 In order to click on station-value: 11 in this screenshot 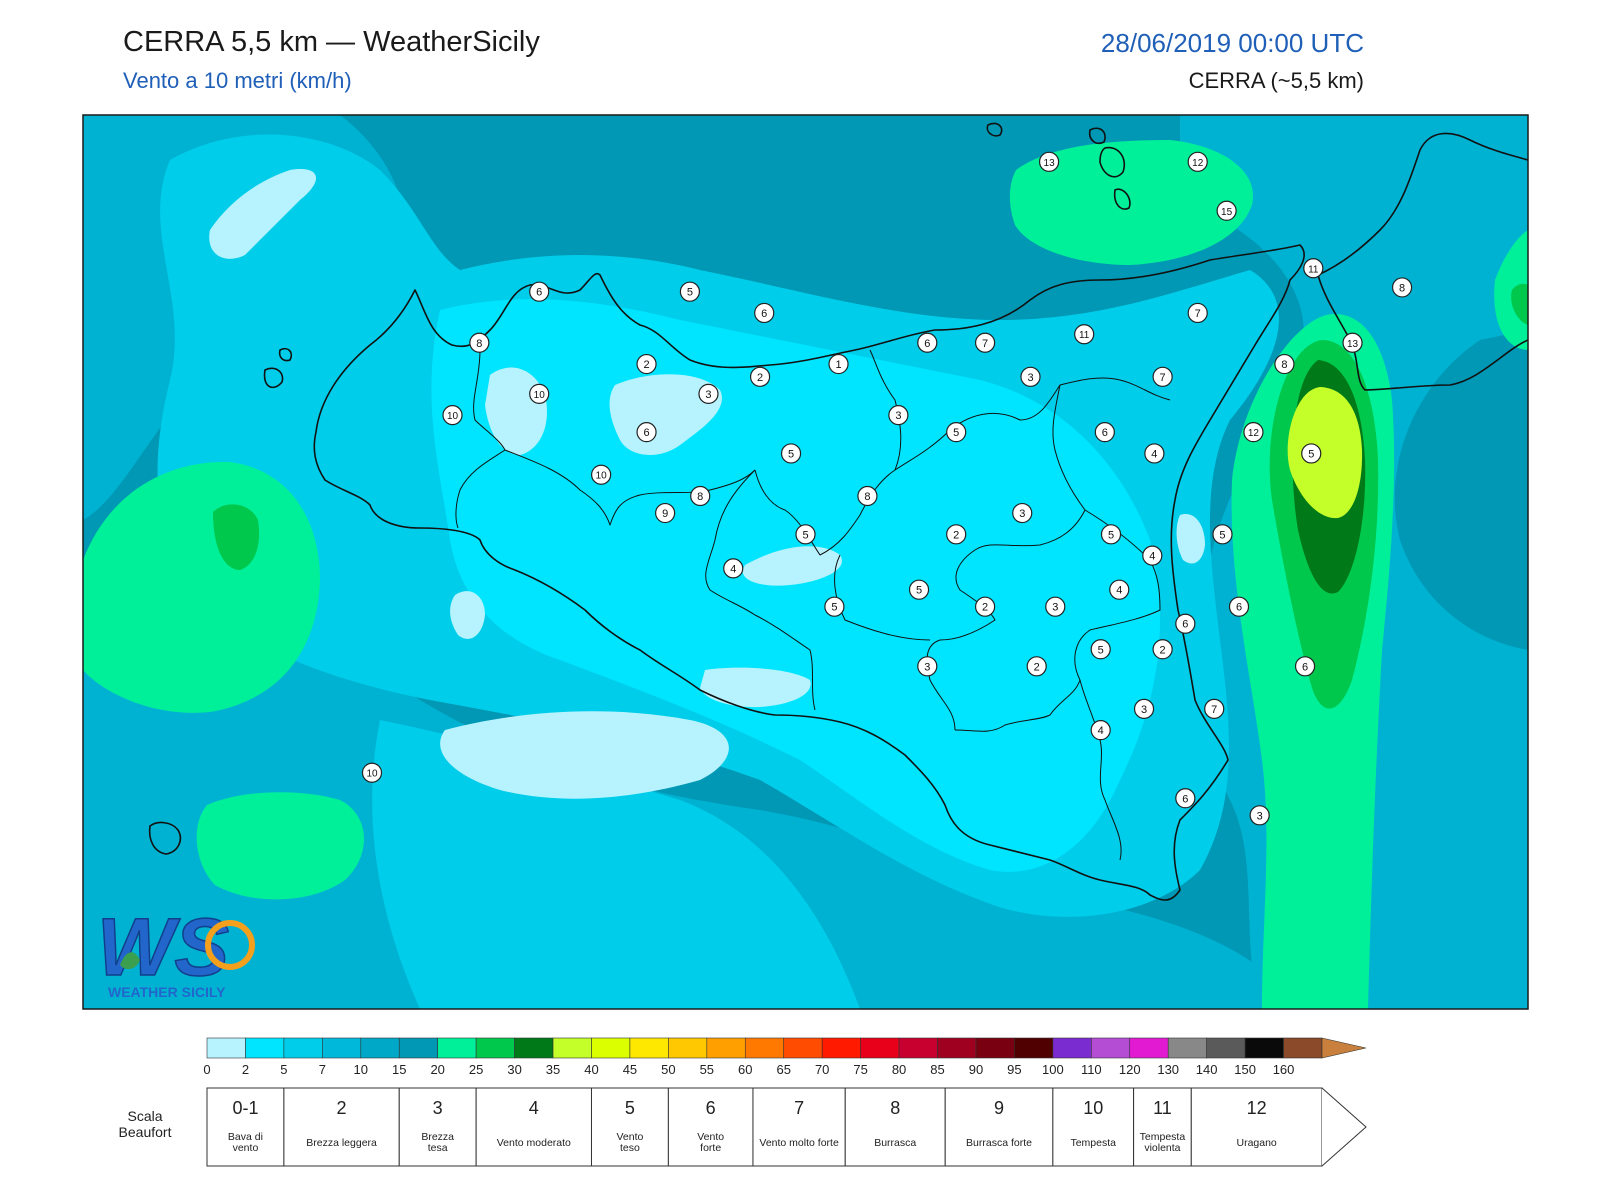, I will do `click(1084, 335)`.